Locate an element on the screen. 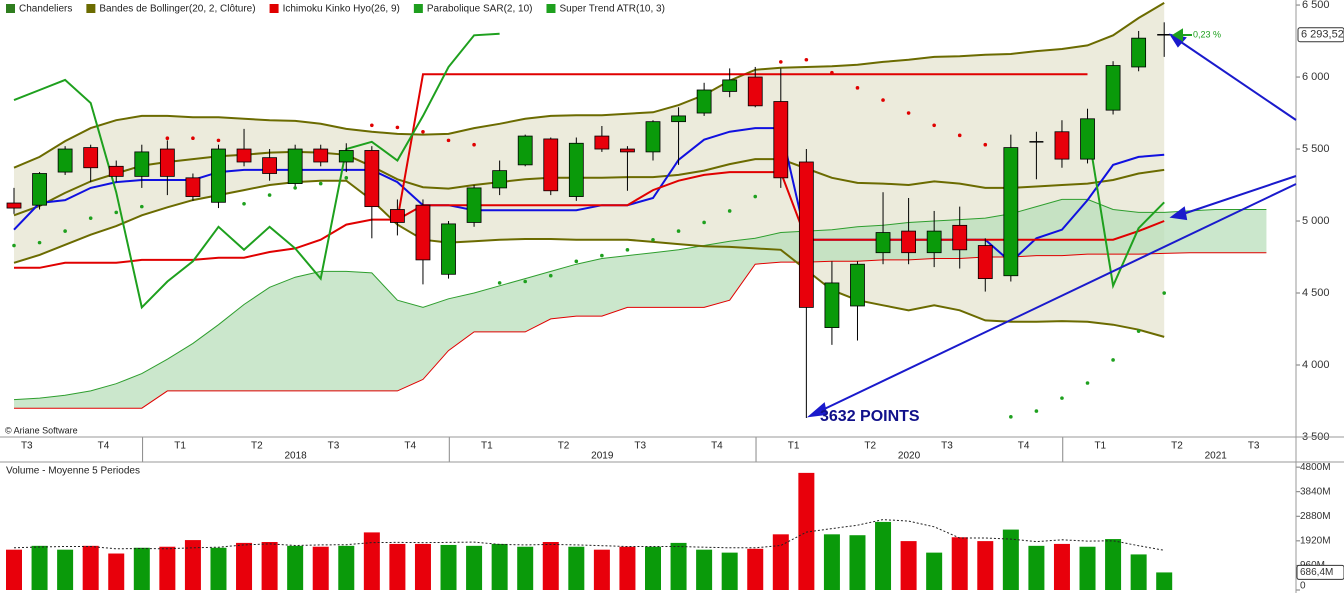  volume-title: Volume - Moyenne 5 Periodes is located at coordinates (73, 471).